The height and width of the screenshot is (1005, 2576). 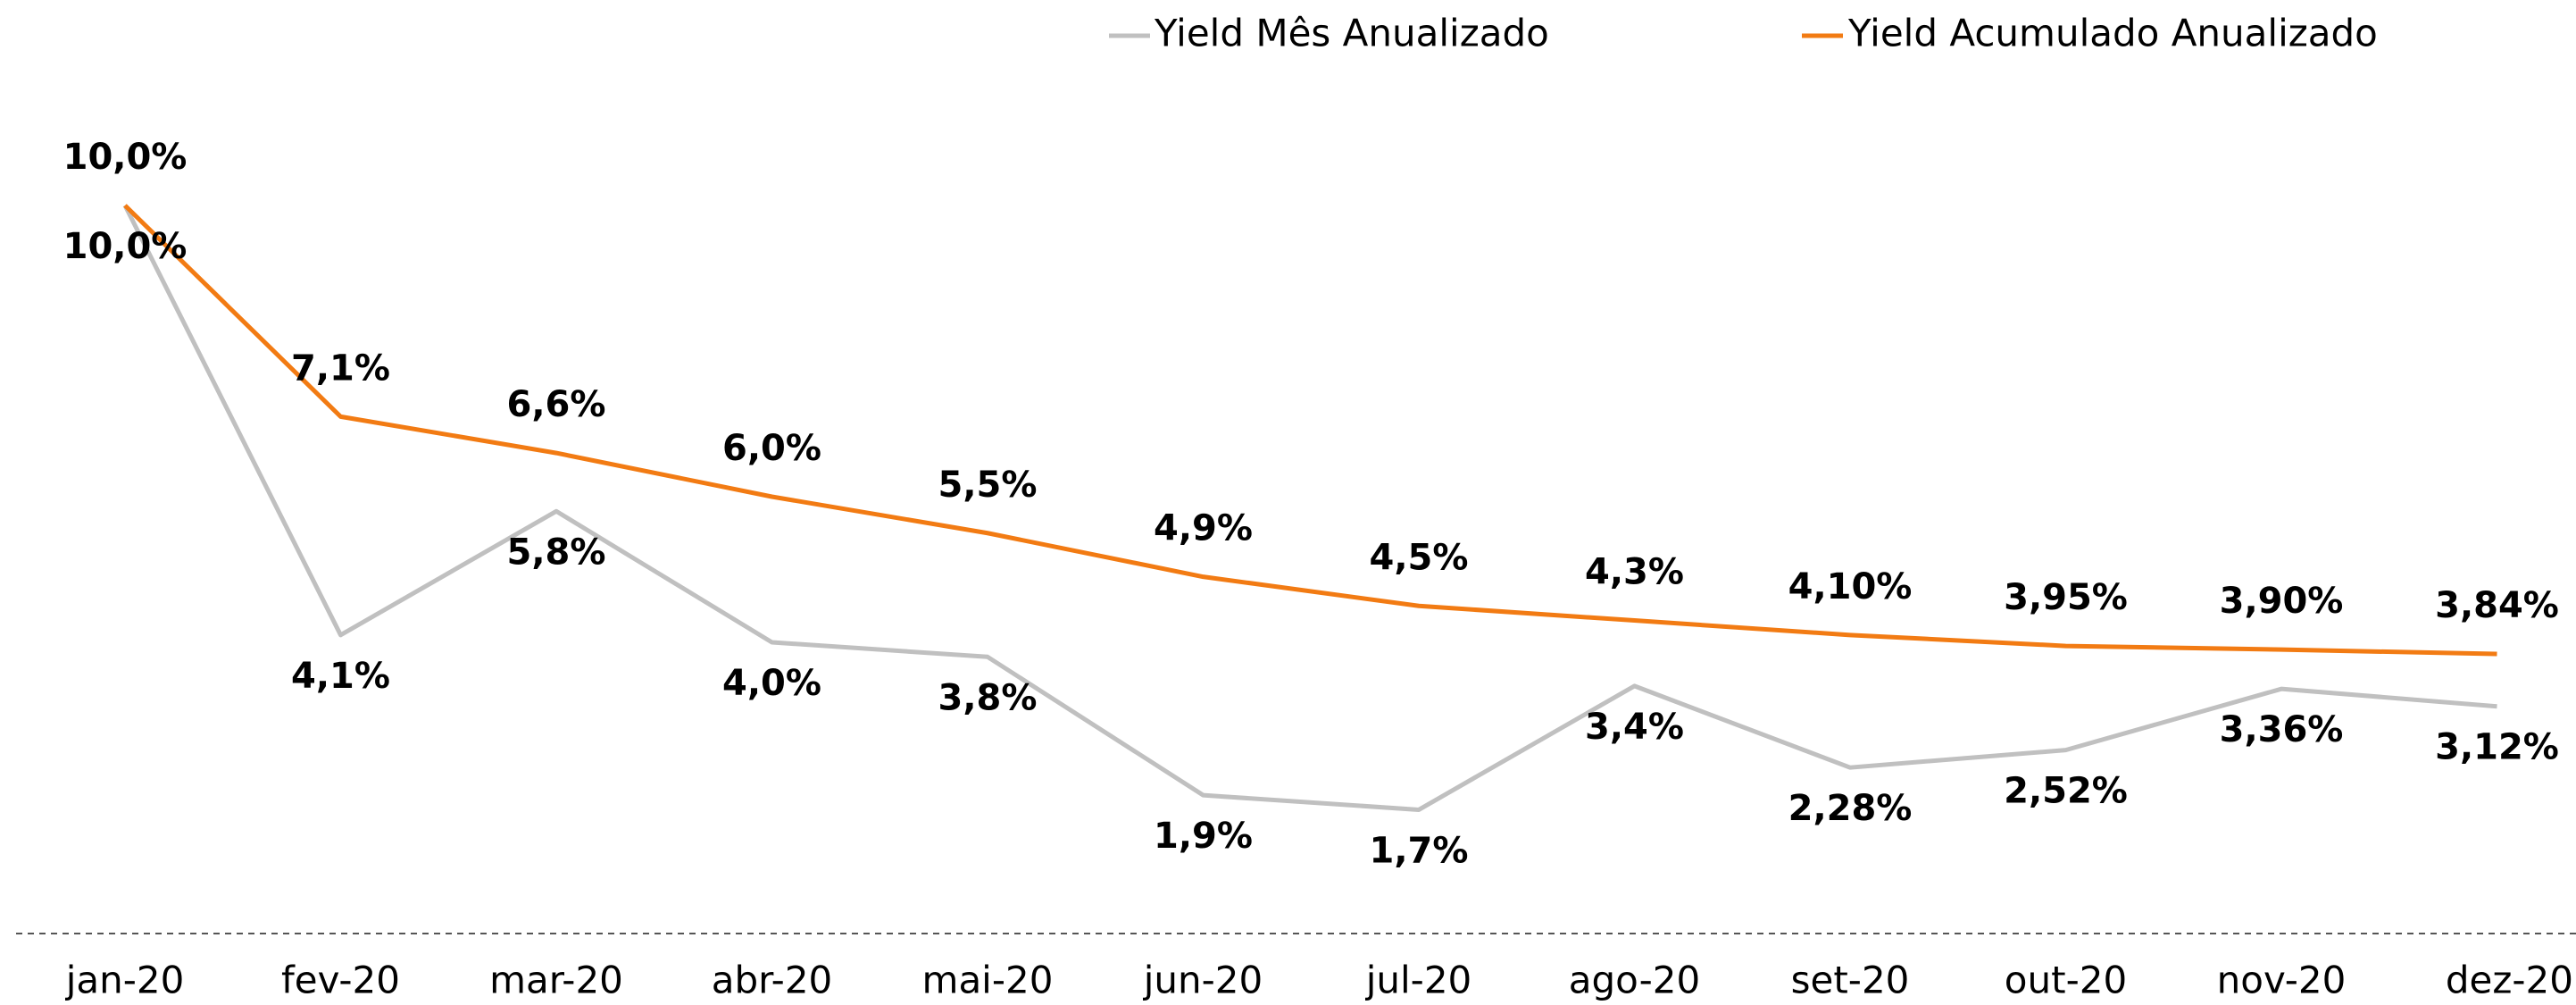 What do you see at coordinates (1850, 980) in the screenshot?
I see `x-tick-label: set-20` at bounding box center [1850, 980].